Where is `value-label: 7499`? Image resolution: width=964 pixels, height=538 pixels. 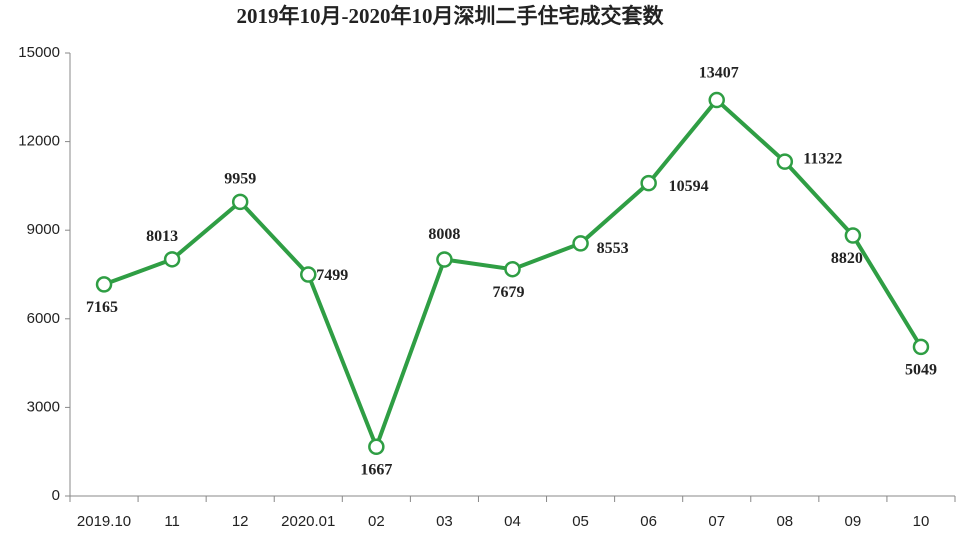 value-label: 7499 is located at coordinates (332, 275).